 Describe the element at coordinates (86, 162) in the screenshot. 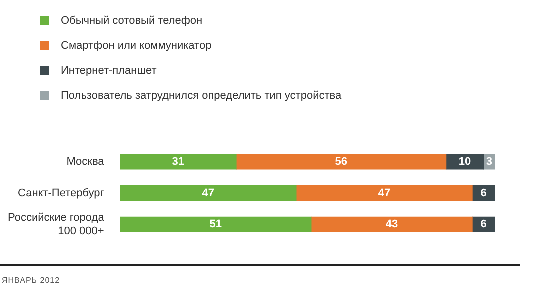

I see `y-tick-label: Москва` at that location.